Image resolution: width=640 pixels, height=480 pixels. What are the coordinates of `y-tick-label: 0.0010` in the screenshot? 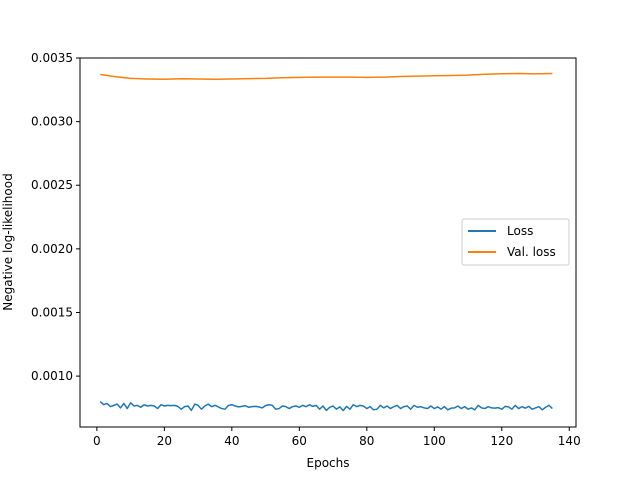 It's located at (52, 376).